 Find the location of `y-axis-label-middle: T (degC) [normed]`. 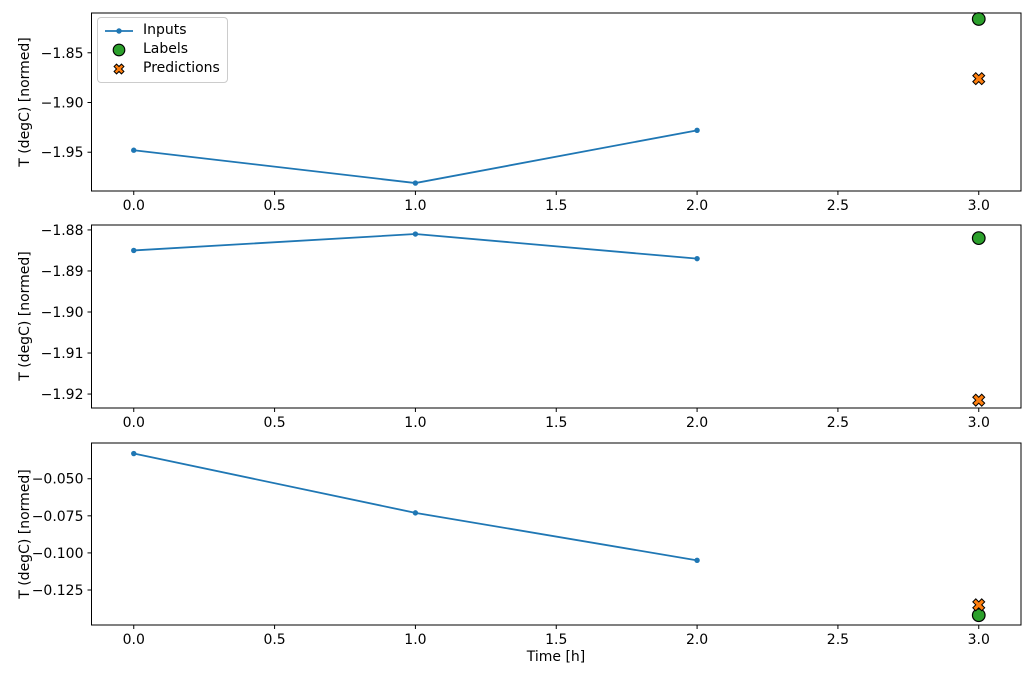

y-axis-label-middle: T (degC) [normed] is located at coordinates (25, 316).